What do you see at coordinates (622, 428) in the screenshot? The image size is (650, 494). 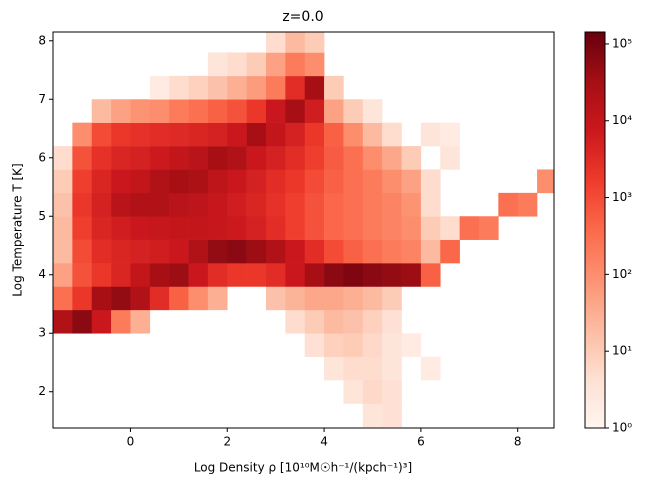 I see `colorbar-tick-label: 10⁰` at bounding box center [622, 428].